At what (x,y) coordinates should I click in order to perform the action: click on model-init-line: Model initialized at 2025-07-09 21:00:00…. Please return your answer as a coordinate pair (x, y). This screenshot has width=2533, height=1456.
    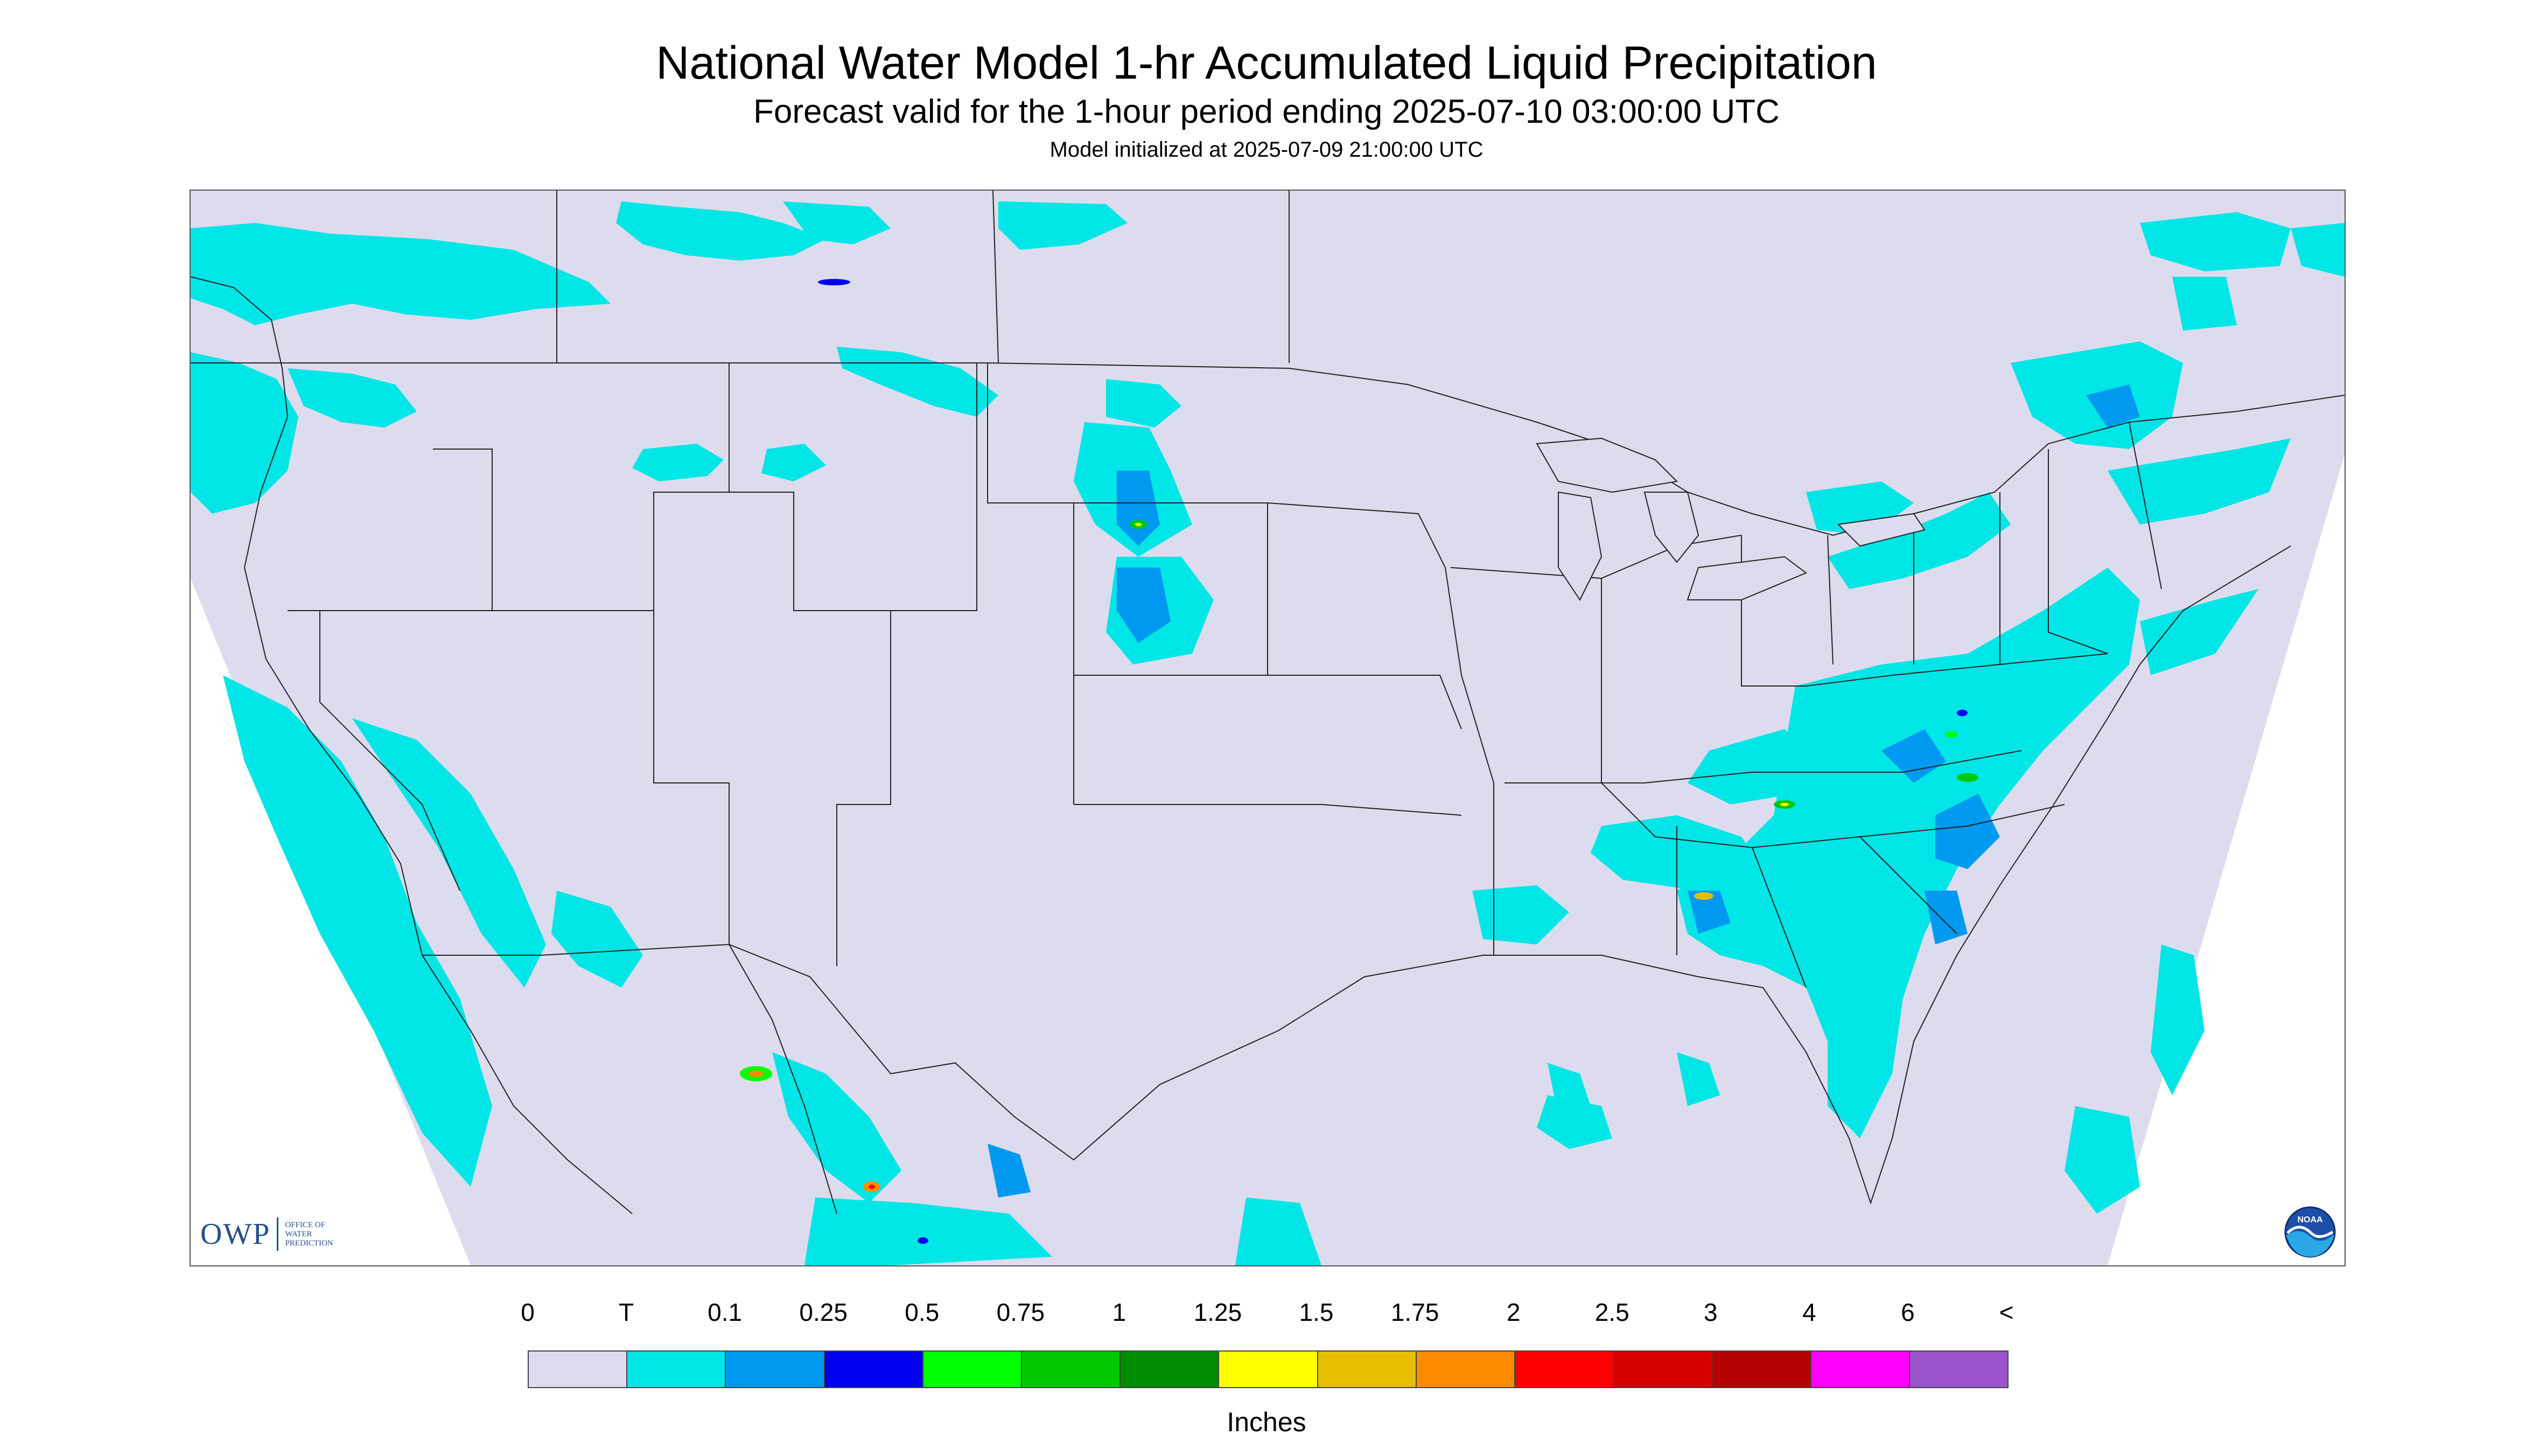
    Looking at the image, I should click on (1266, 150).